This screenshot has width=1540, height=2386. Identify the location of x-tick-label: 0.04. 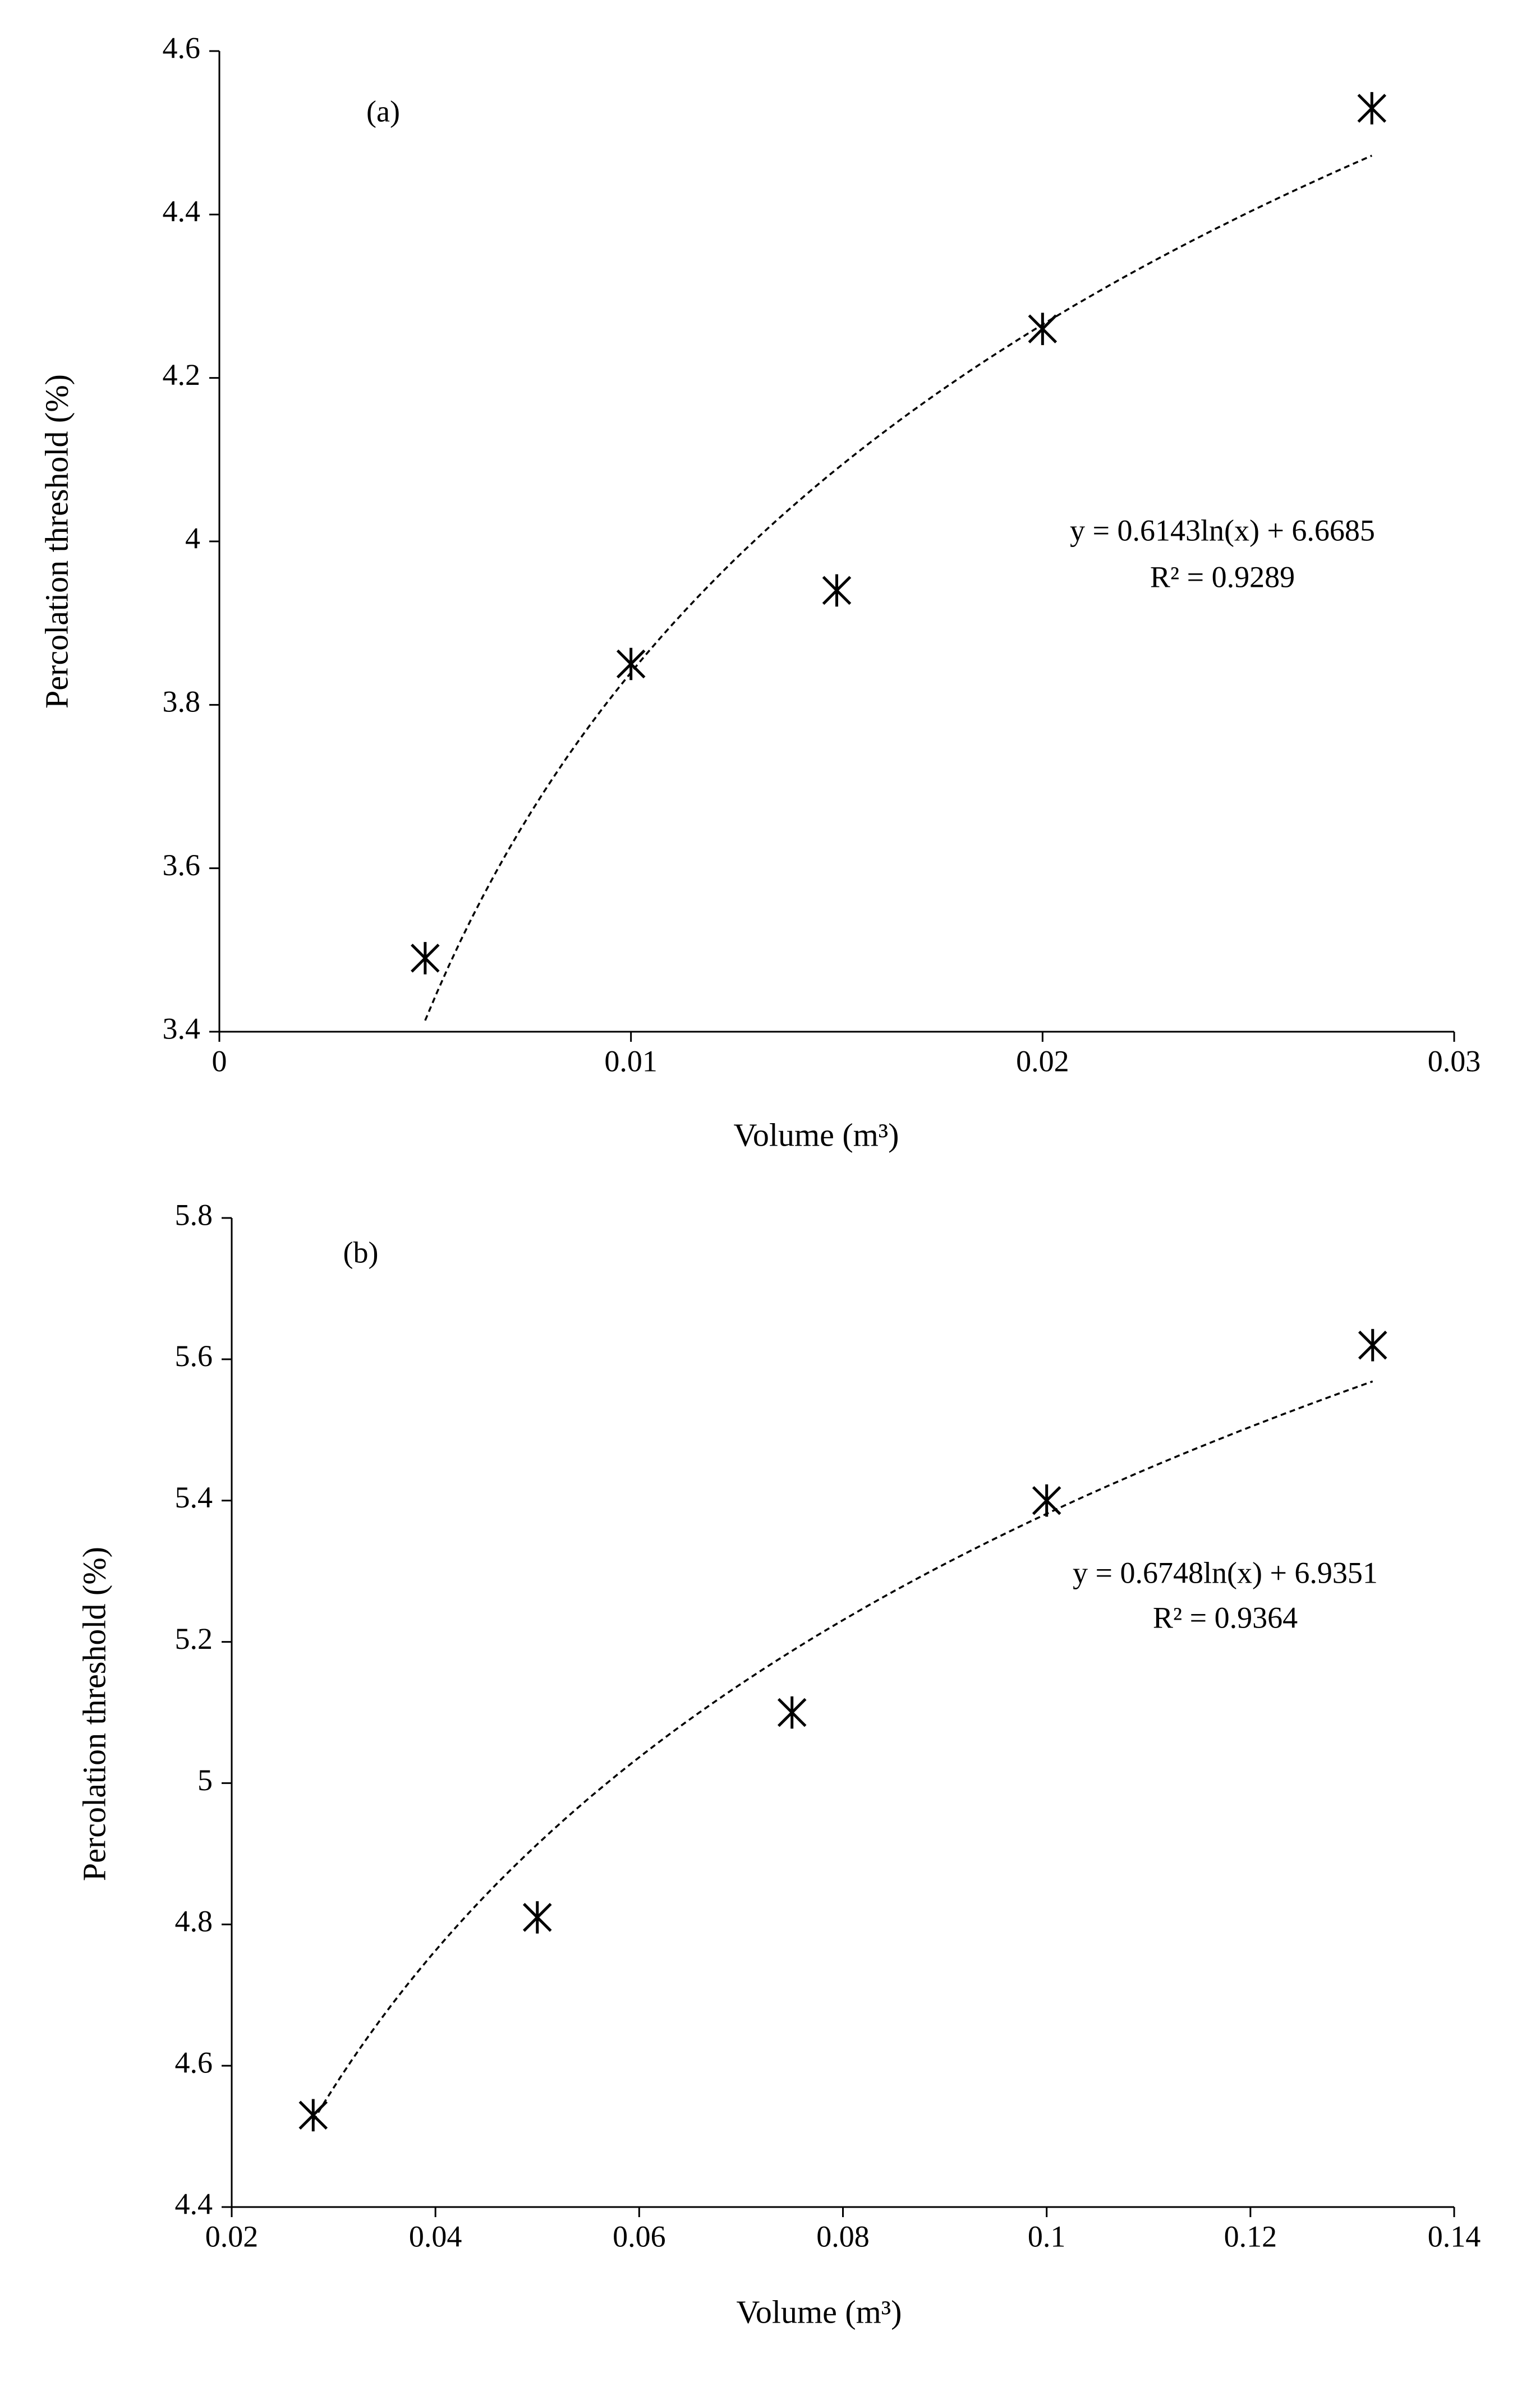
(436, 2236).